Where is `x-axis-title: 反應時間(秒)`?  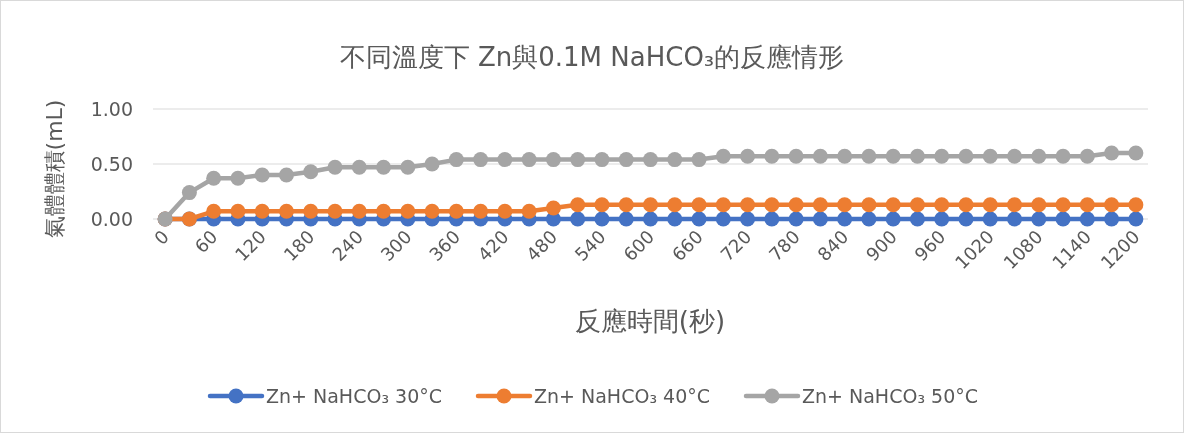
x-axis-title: 反應時間(秒) is located at coordinates (650, 321).